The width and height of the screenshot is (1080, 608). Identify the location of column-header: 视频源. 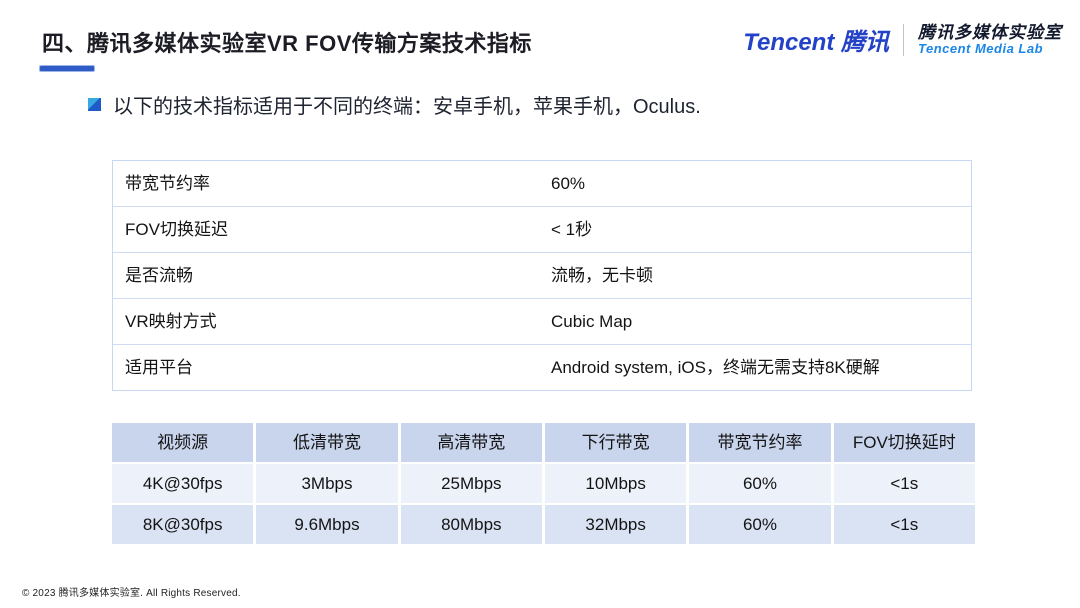
(183, 442).